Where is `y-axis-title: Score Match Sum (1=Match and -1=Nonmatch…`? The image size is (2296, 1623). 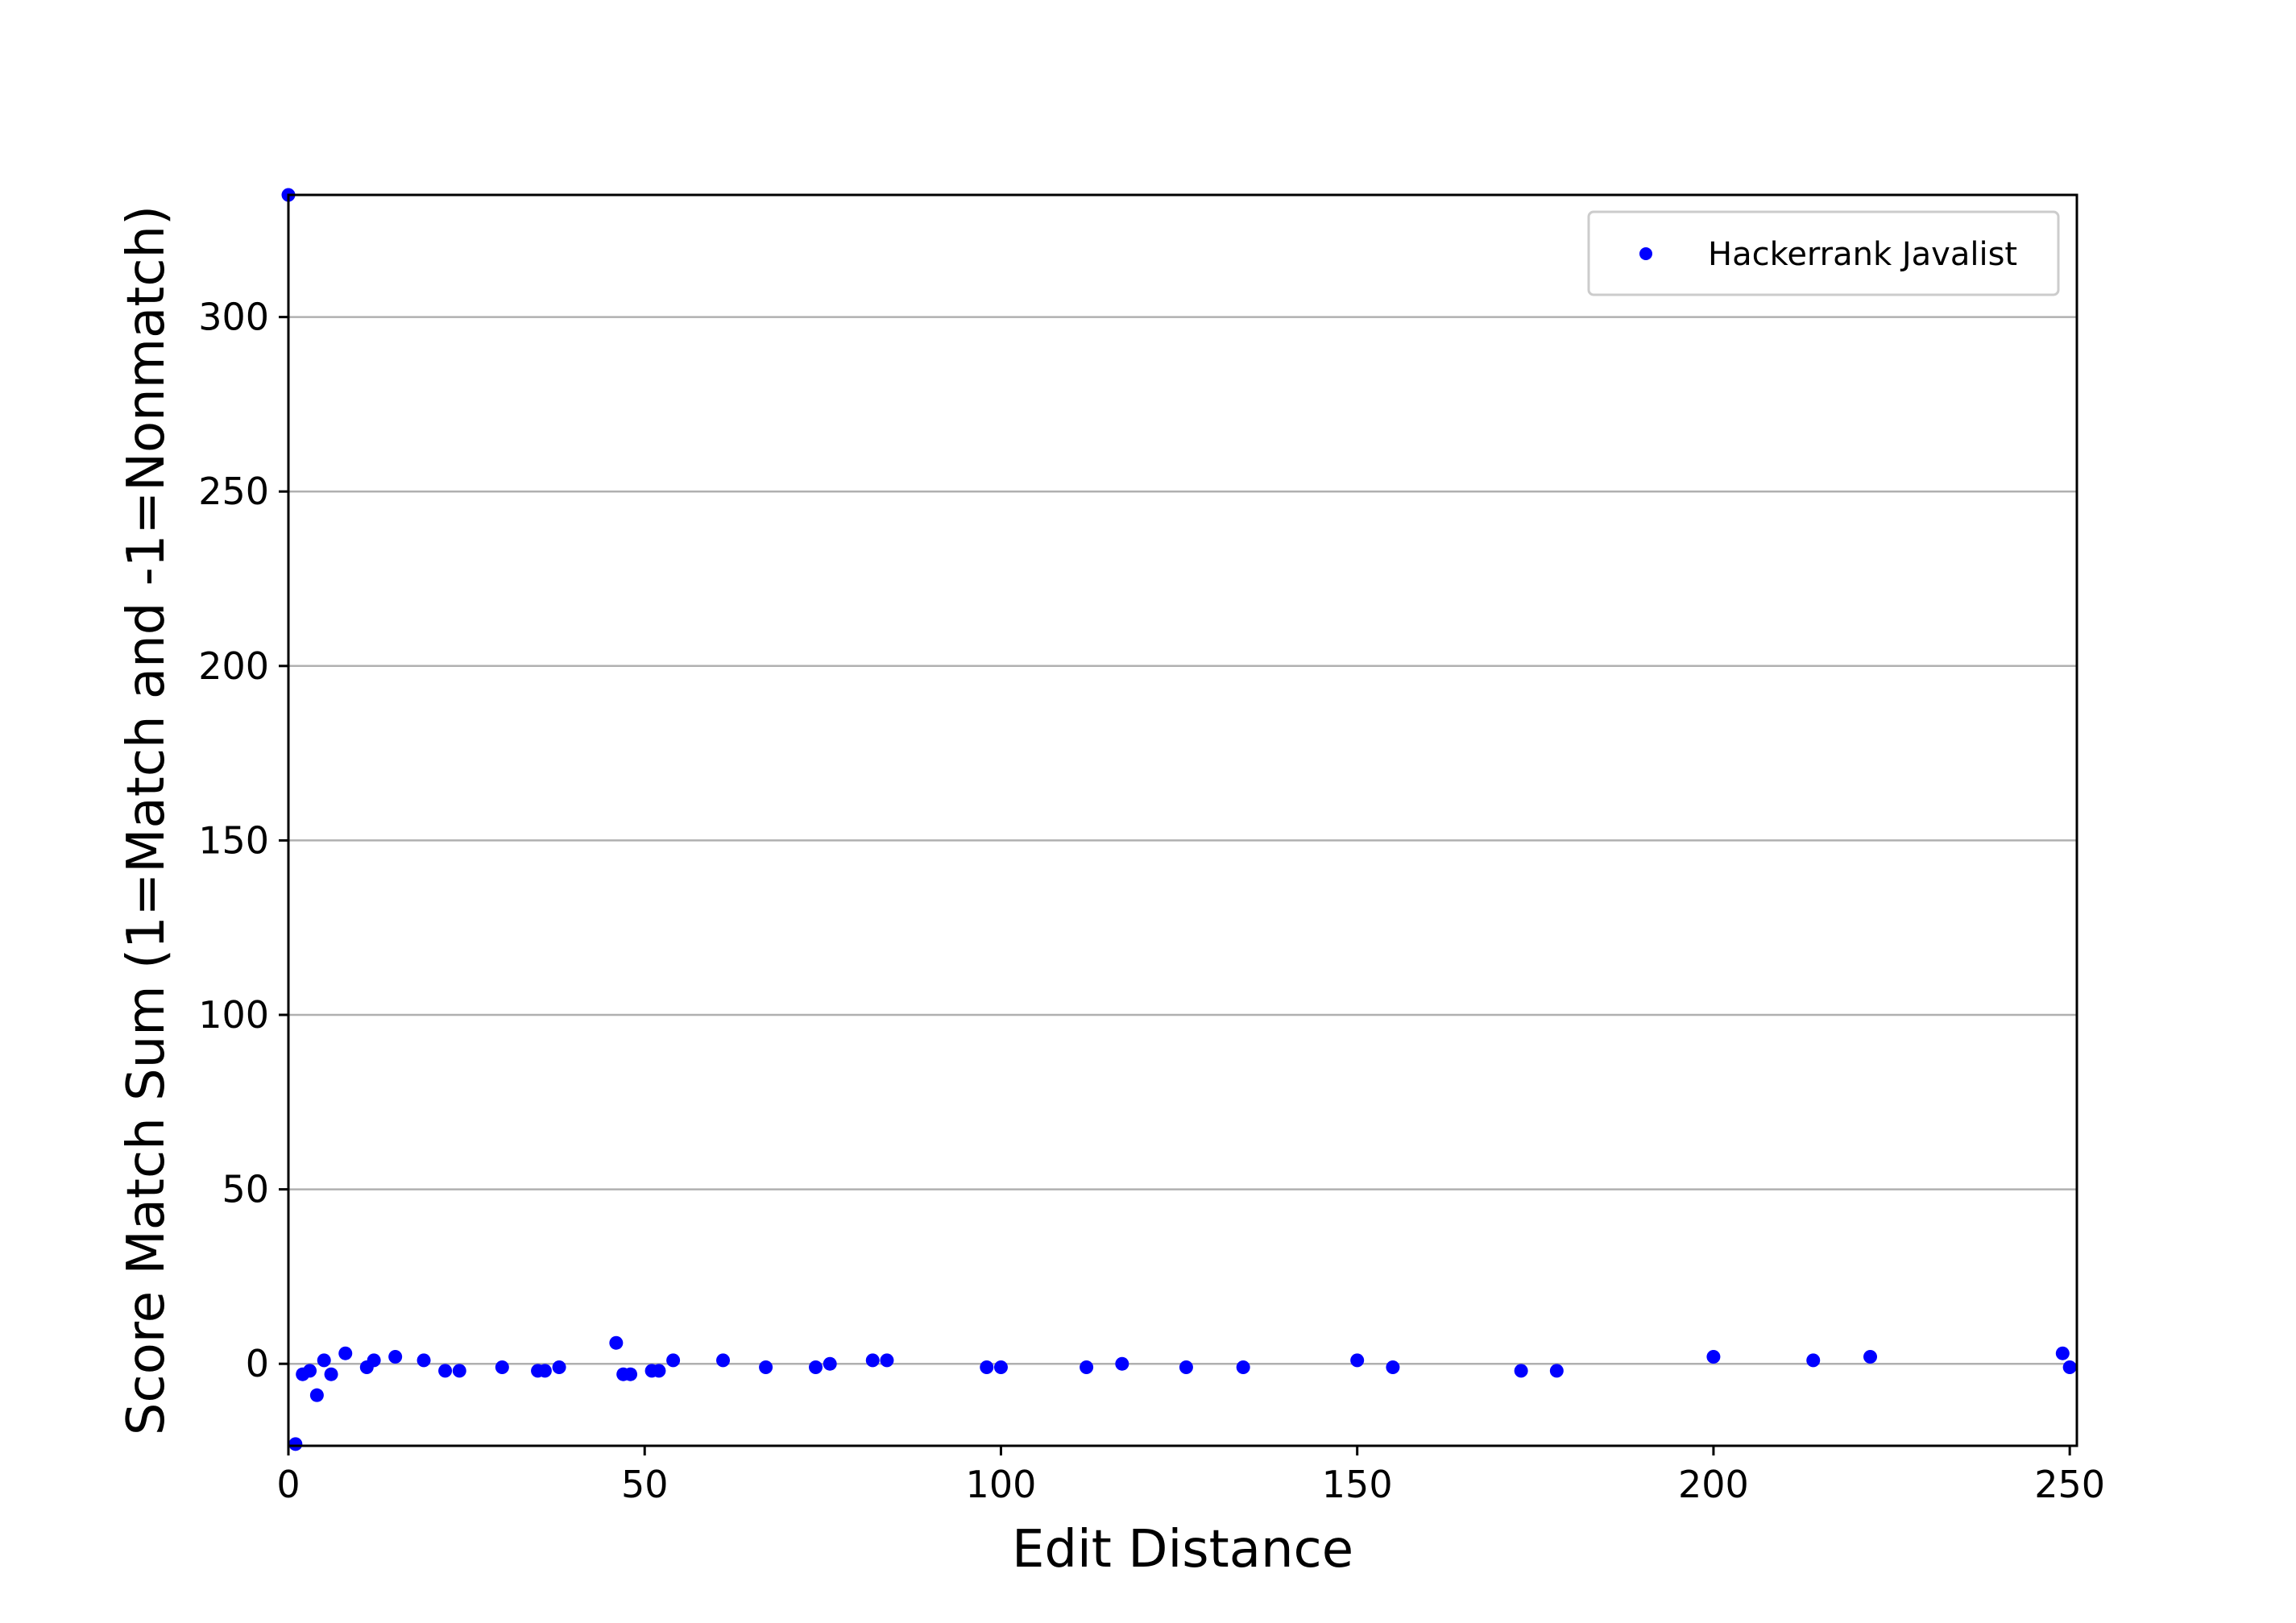
y-axis-title: Score Match Sum (1=Match and -1=Nonmatch… is located at coordinates (146, 820).